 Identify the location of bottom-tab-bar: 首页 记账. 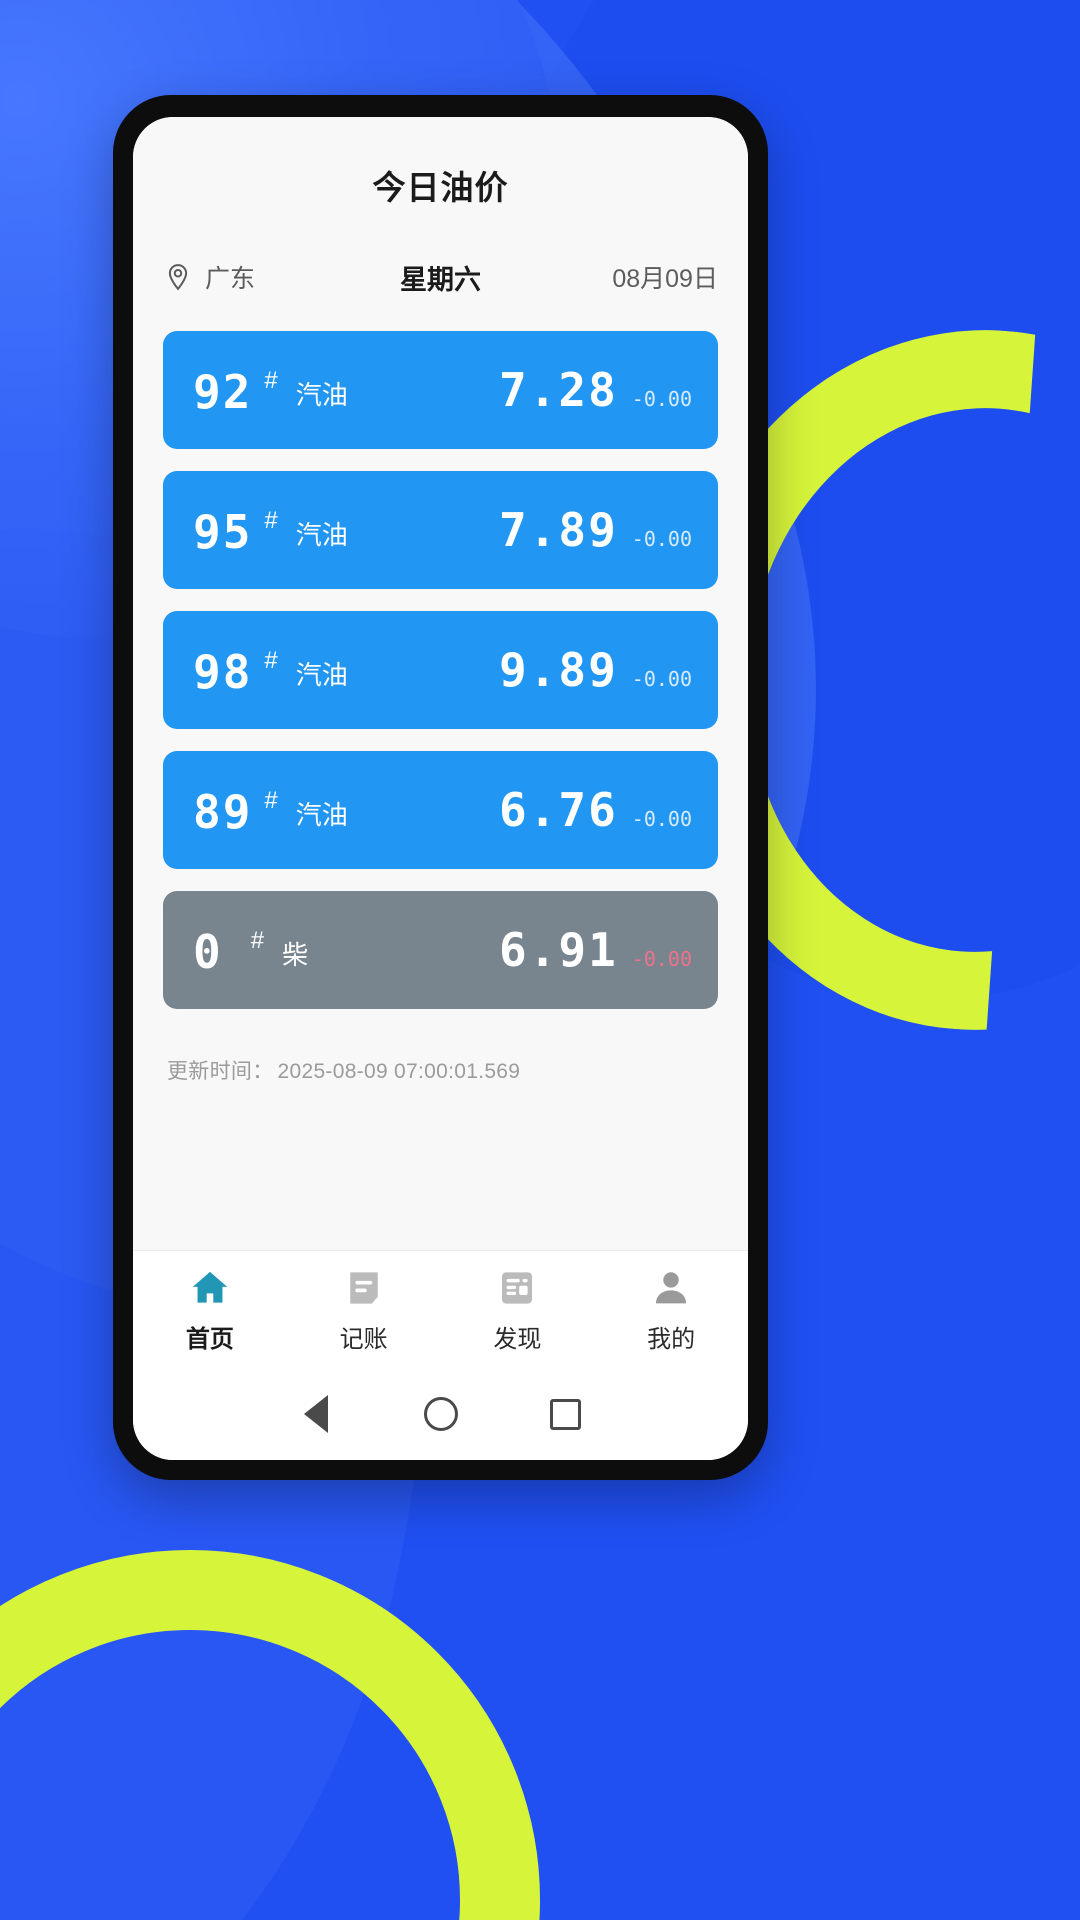
(440, 1309).